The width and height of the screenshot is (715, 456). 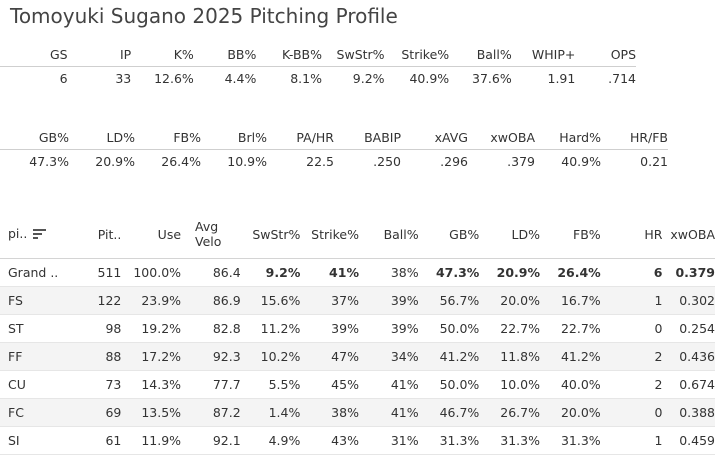 I want to click on column-header: LD%, so click(x=509, y=234).